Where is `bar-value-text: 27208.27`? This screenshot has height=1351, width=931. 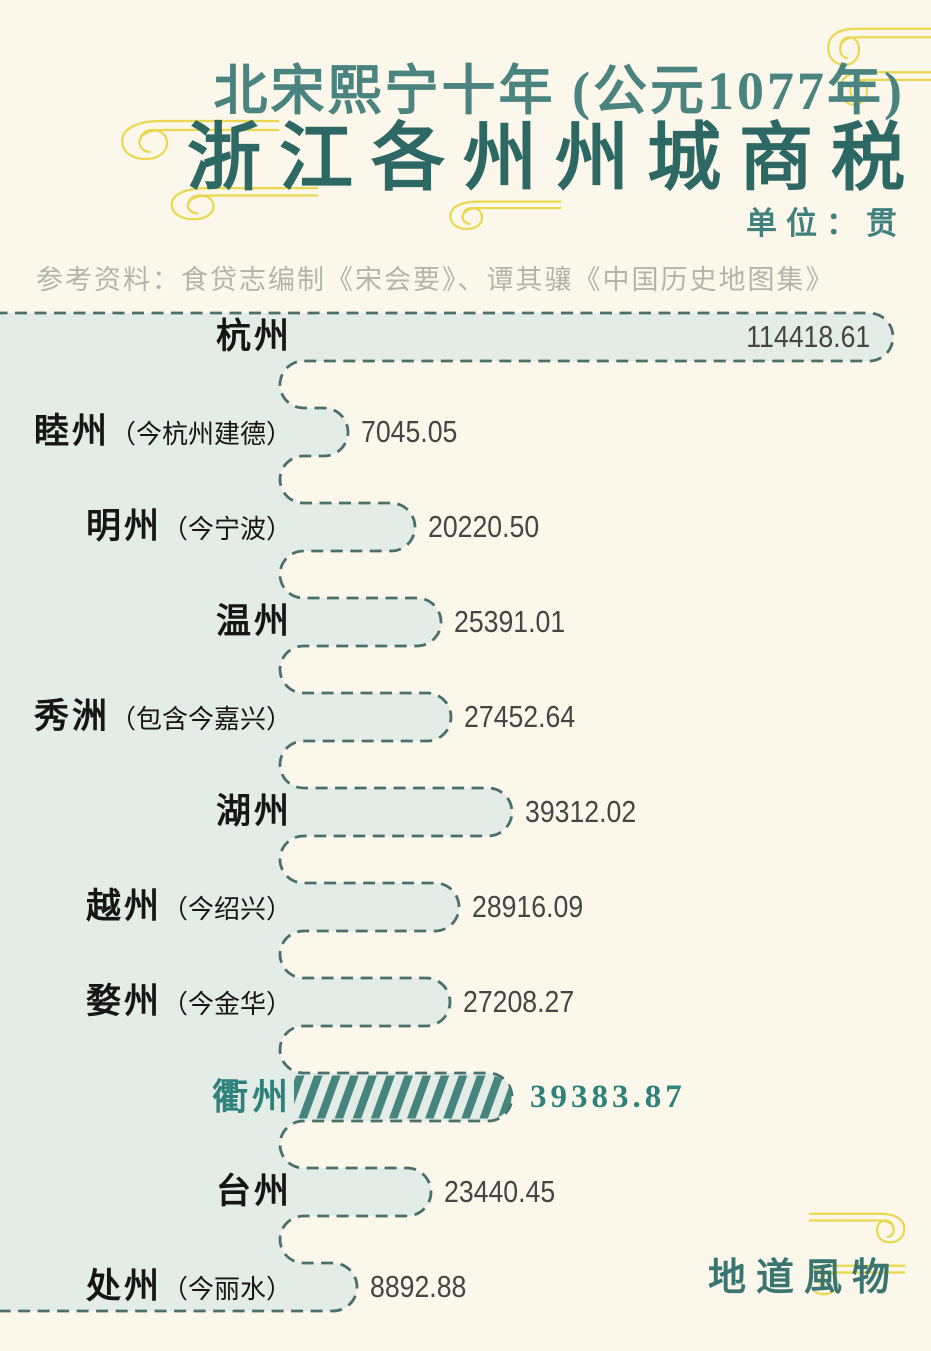
bar-value-text: 27208.27 is located at coordinates (519, 1001).